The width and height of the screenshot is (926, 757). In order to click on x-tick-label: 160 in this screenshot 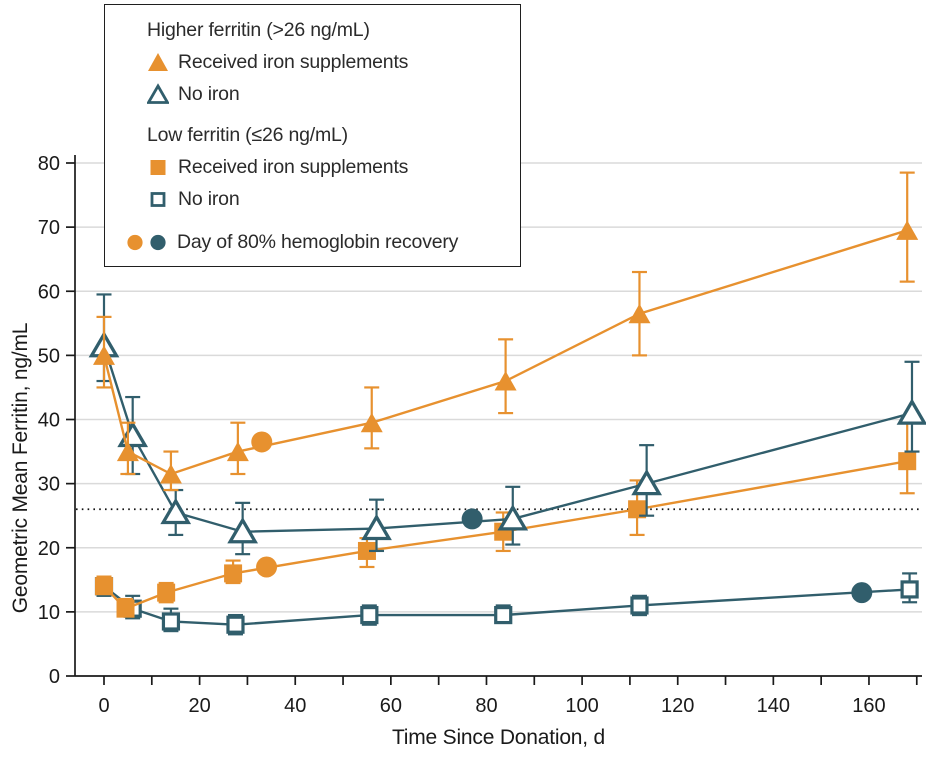, I will do `click(868, 706)`.